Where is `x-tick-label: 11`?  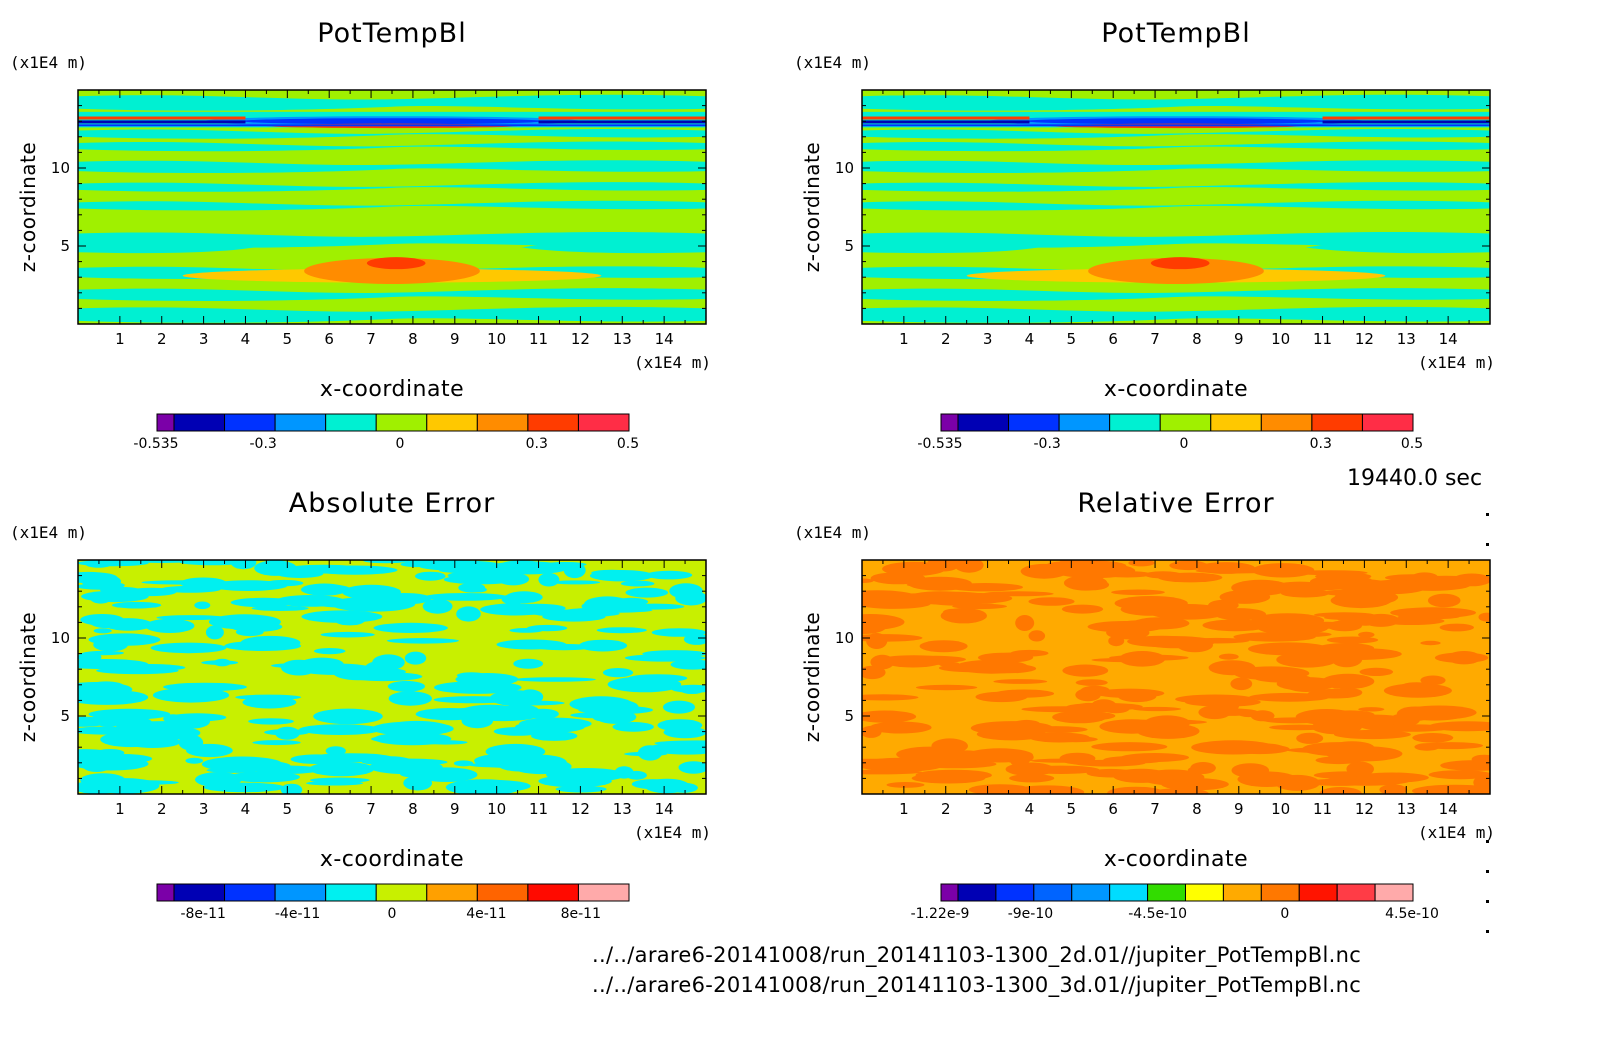 x-tick-label: 11 is located at coordinates (1322, 809).